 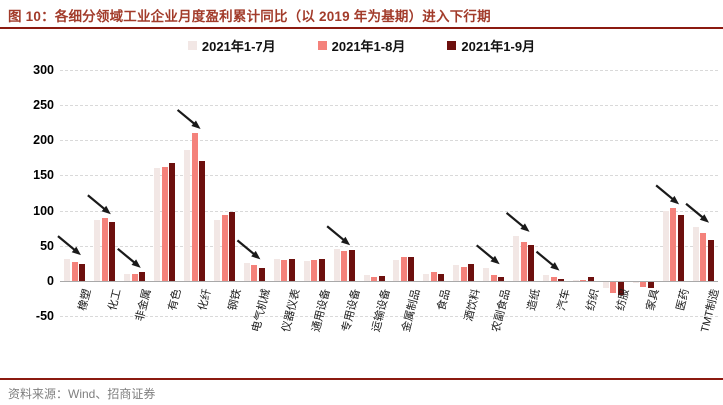 What do you see at coordinates (43, 140) in the screenshot?
I see `y-axis-tick-label: 200` at bounding box center [43, 140].